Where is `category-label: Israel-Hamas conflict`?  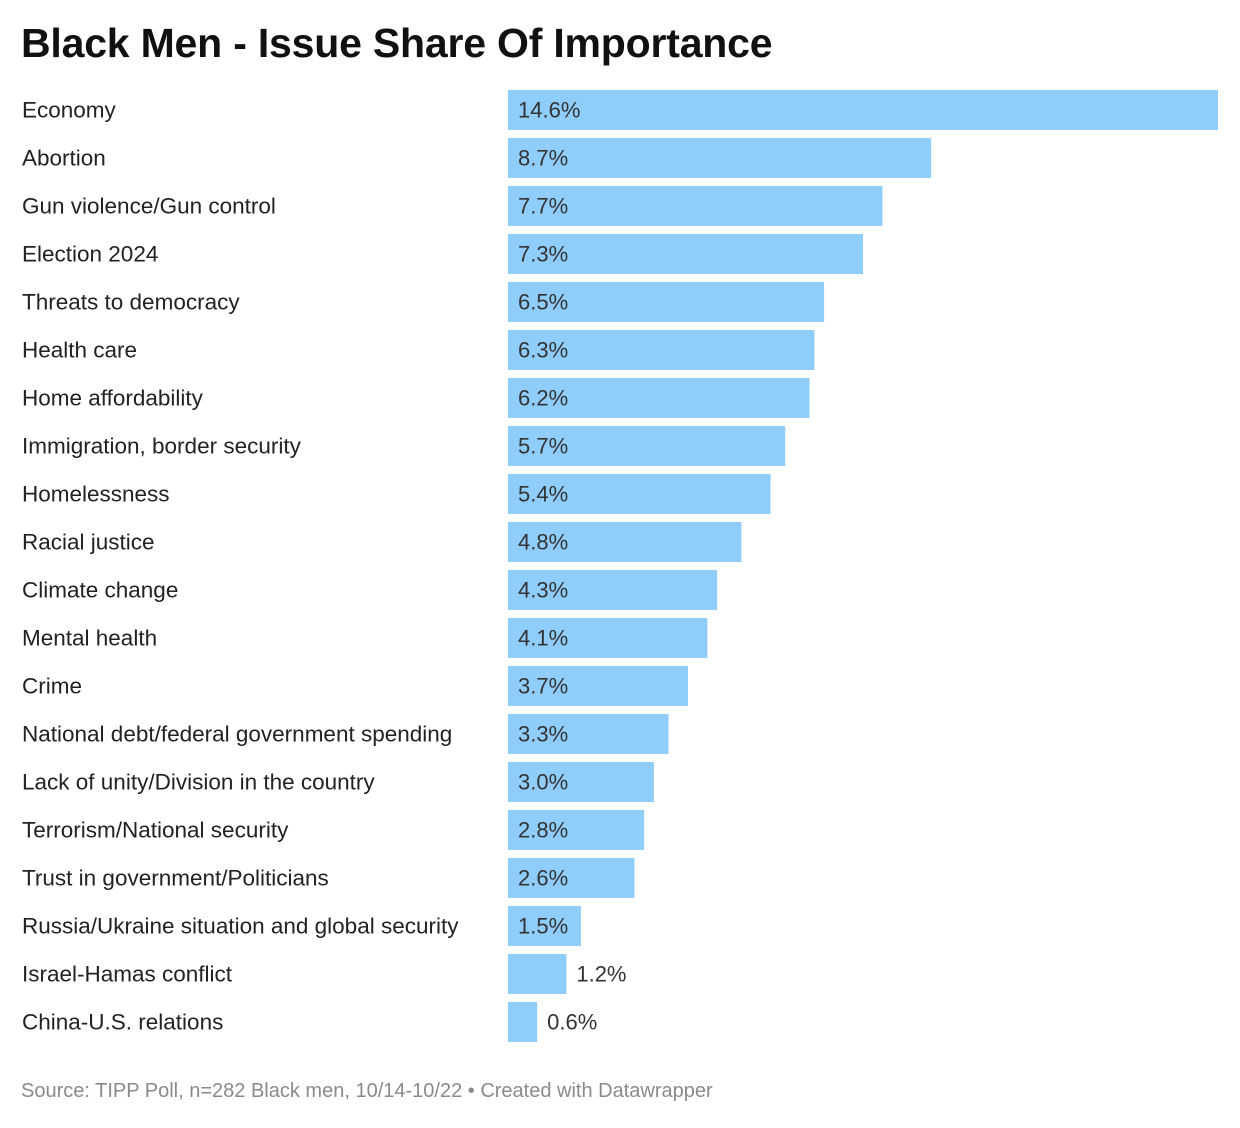 category-label: Israel-Hamas conflict is located at coordinates (127, 974).